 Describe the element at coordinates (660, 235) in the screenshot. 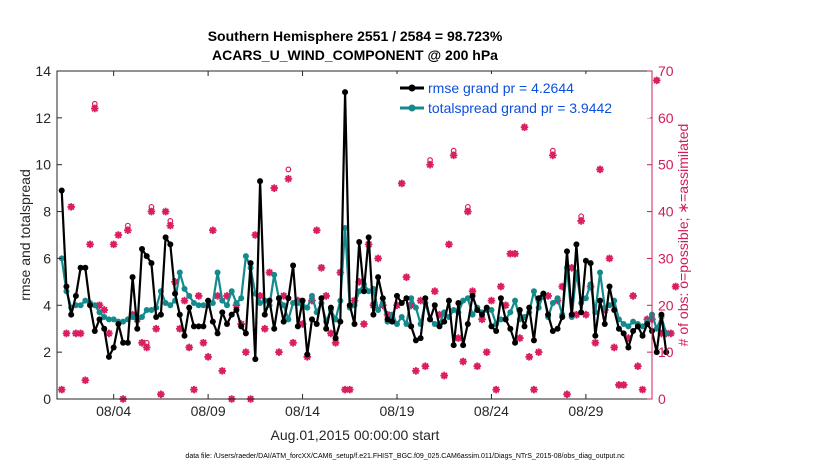

I see `right-axis-ticks: 0 10 20 30 40 50 60 70` at that location.